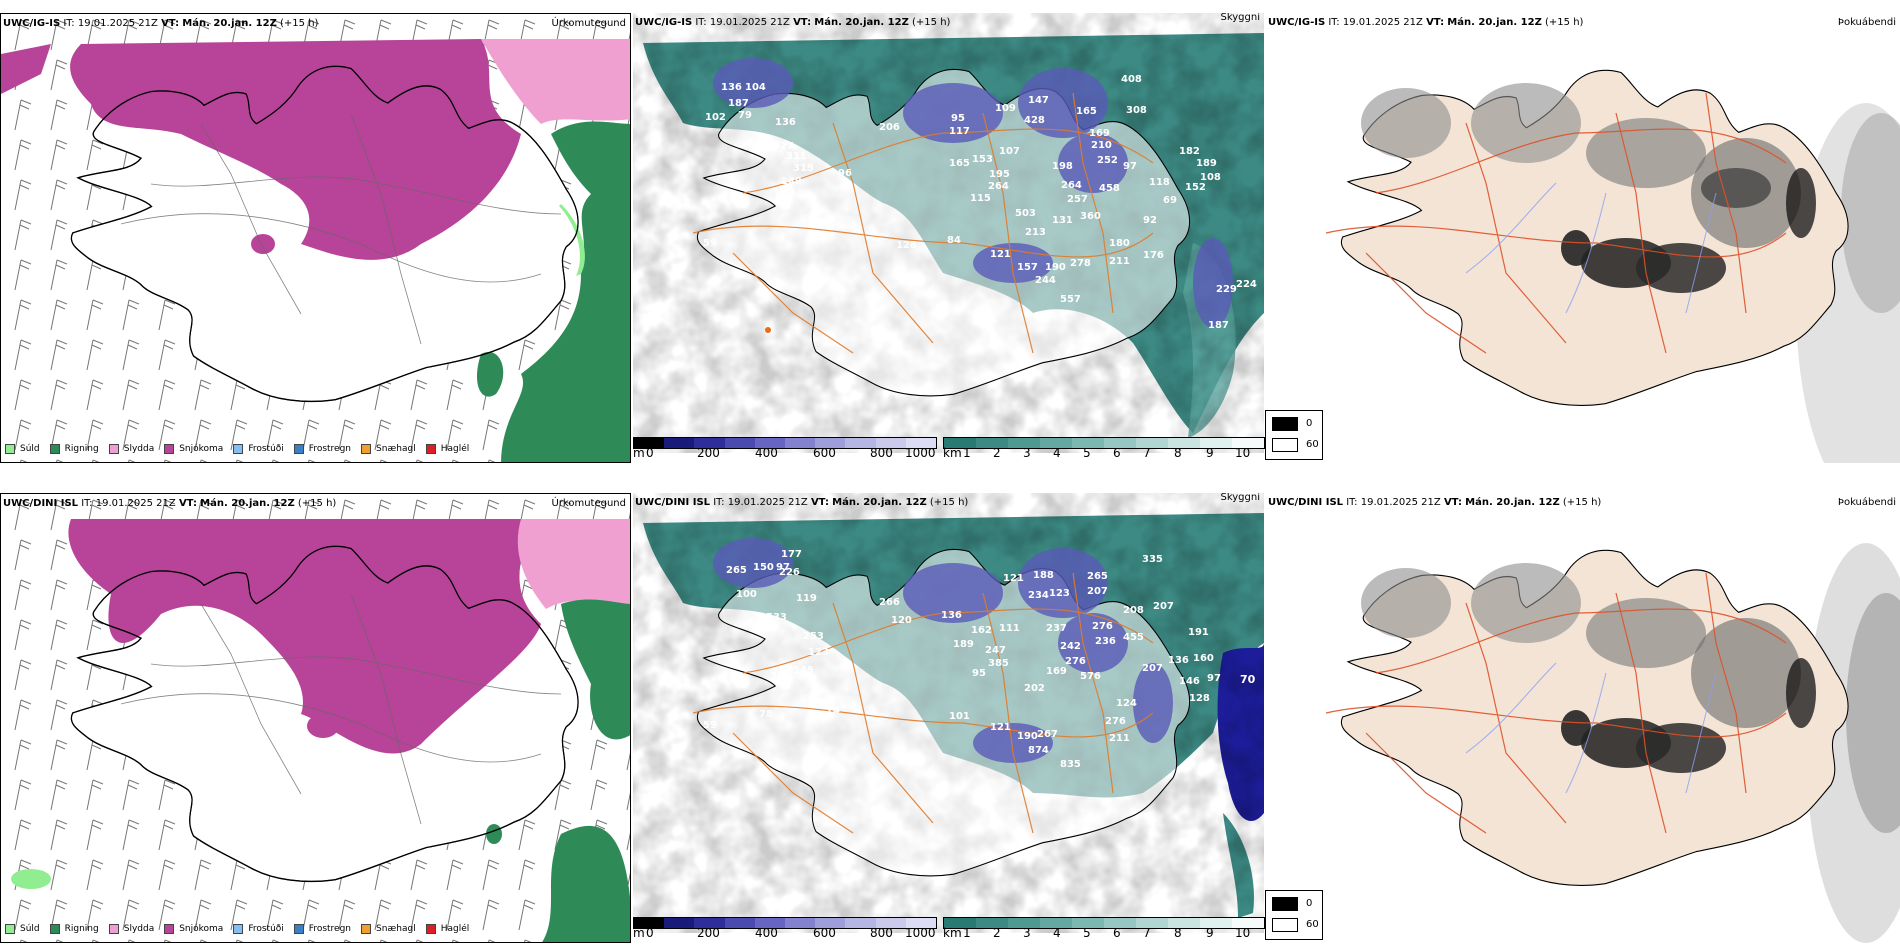  What do you see at coordinates (1136, 110) in the screenshot?
I see `vis-label: 308` at bounding box center [1136, 110].